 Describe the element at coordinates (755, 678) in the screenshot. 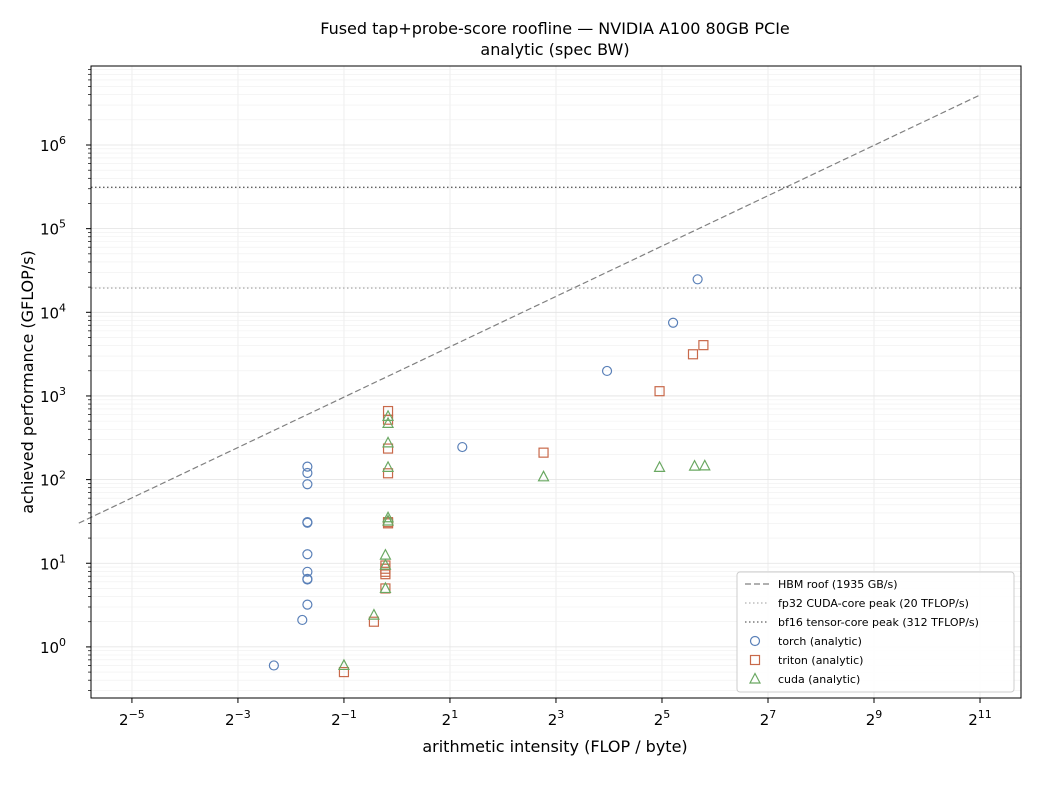

I see `legend-triangle-swatch` at that location.